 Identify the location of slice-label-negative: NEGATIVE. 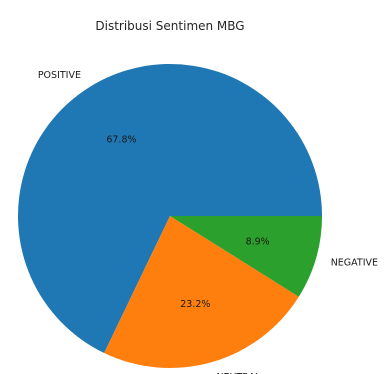
(354, 263).